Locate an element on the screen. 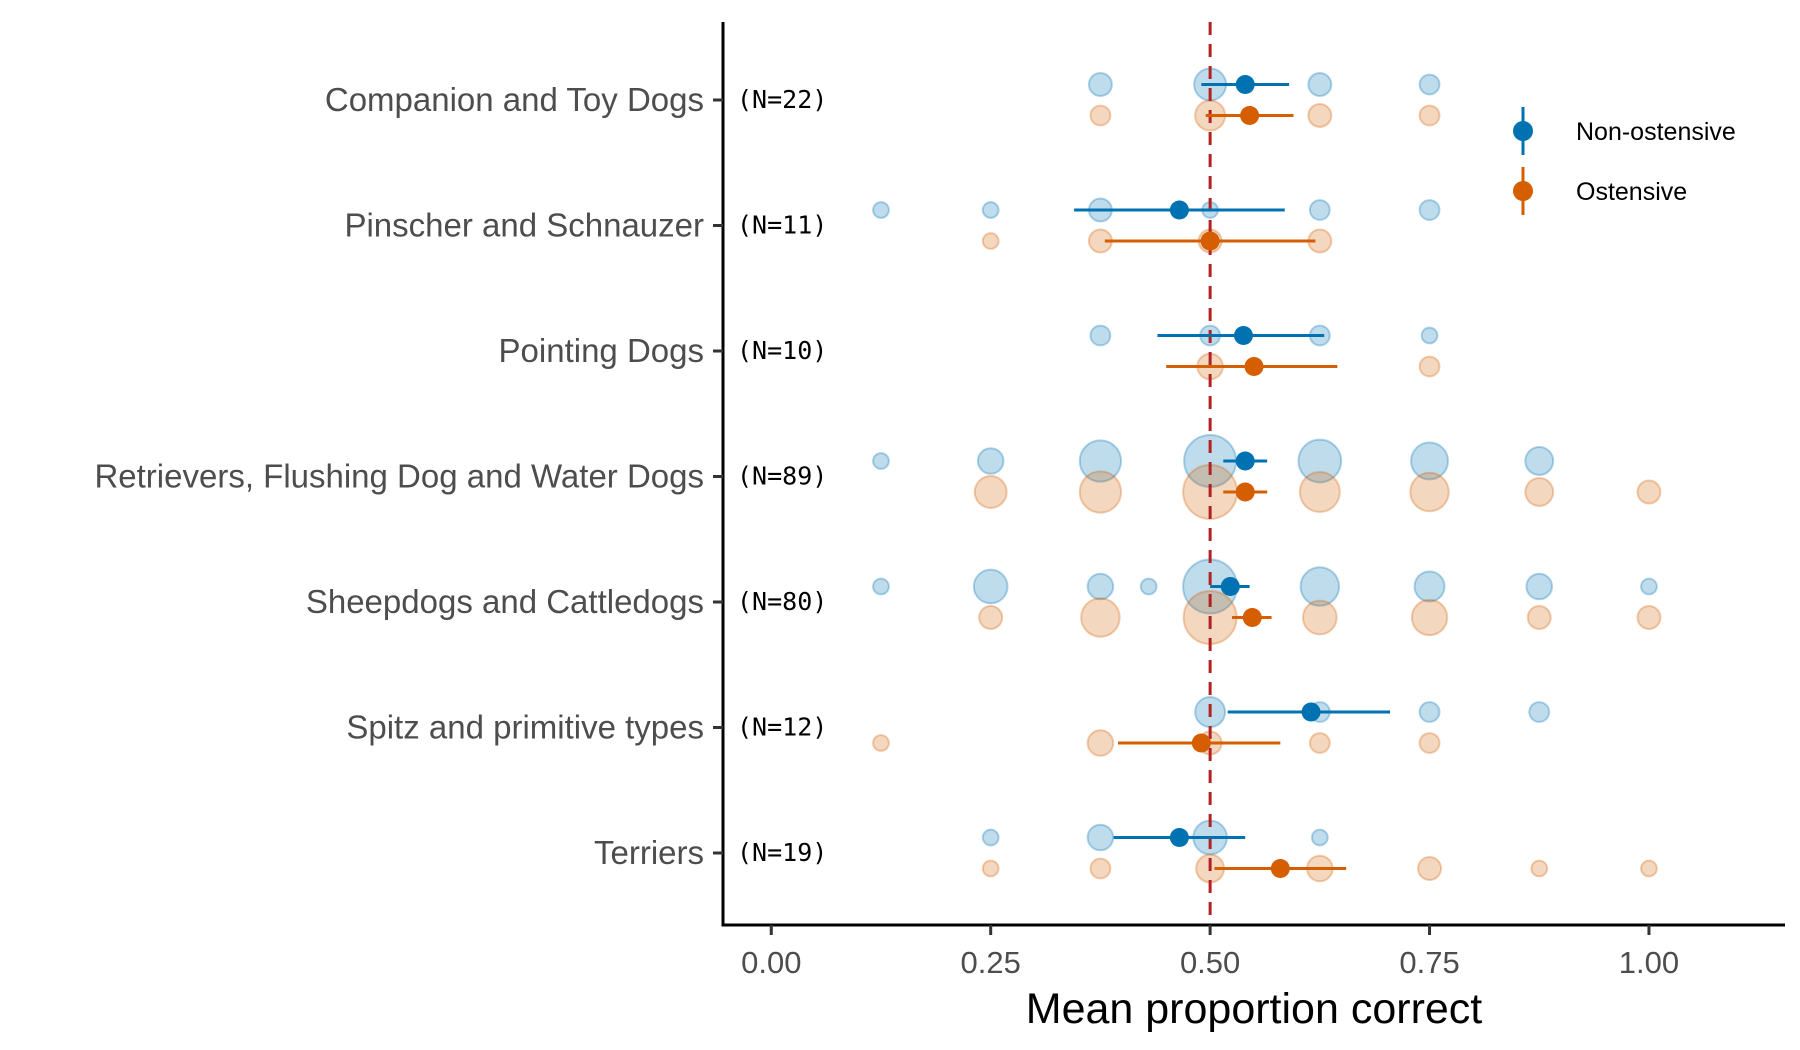 This screenshot has width=1800, height=1050. x-axis-title: Mean proportion correct is located at coordinates (1254, 1009).